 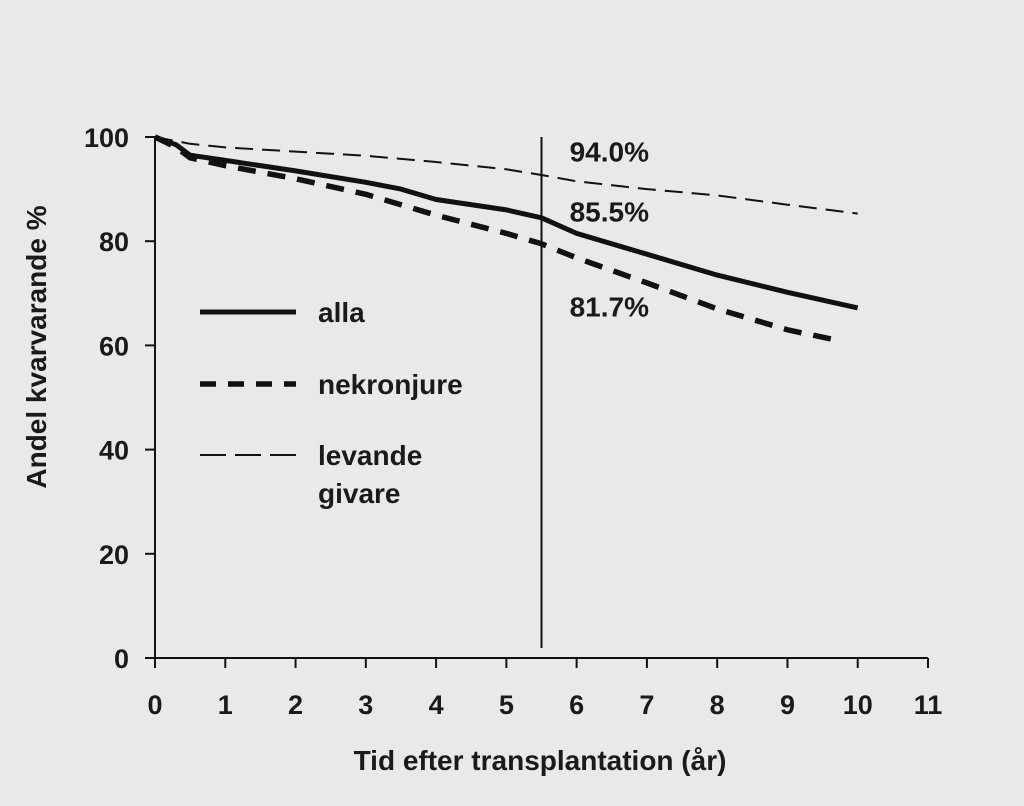 What do you see at coordinates (36, 346) in the screenshot?
I see `y-axis-label: Andel kvarvarande %` at bounding box center [36, 346].